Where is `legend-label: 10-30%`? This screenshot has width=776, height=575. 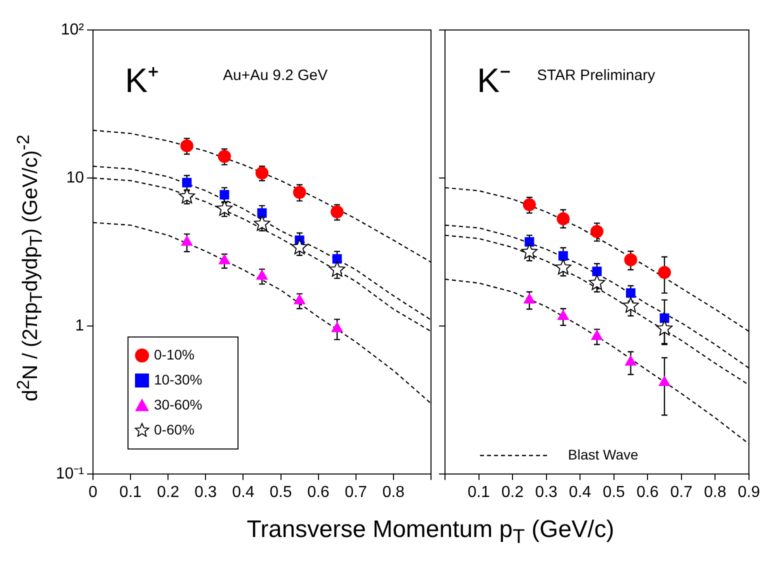 legend-label: 10-30% is located at coordinates (178, 379).